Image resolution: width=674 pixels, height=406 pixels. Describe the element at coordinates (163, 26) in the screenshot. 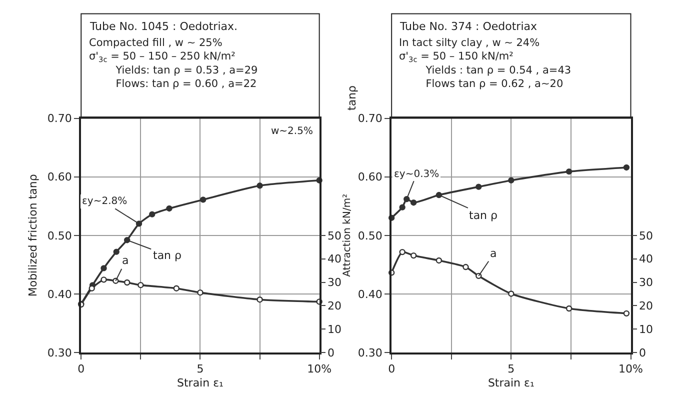

I see `chart-title: Tube No. 1045 : Oedotriax.` at that location.